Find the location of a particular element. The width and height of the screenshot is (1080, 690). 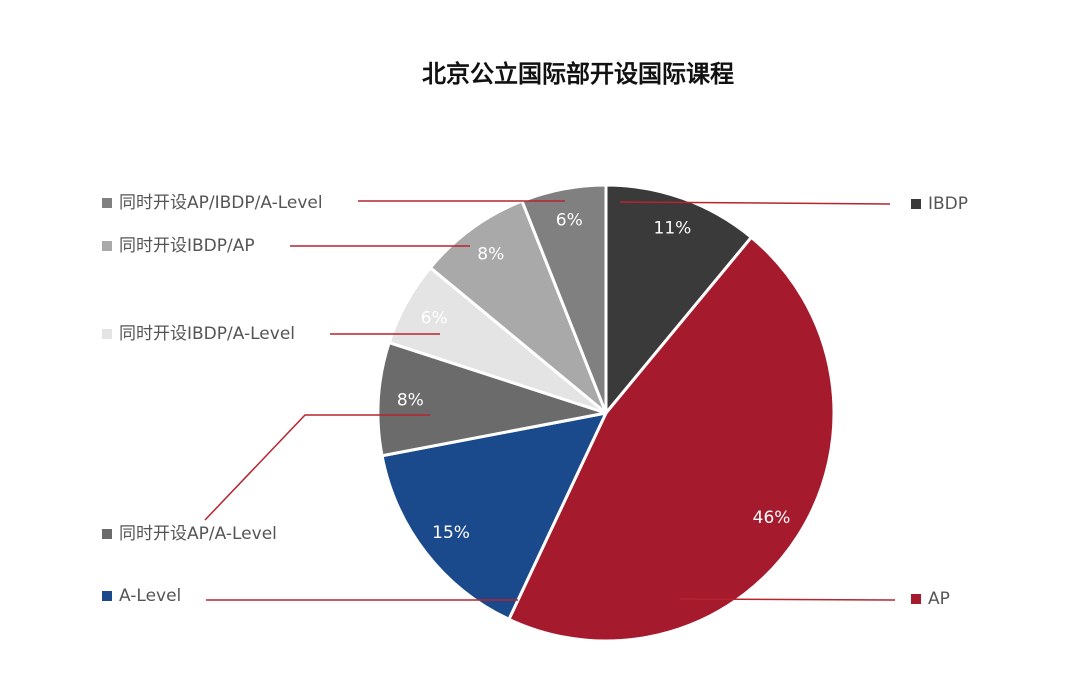

pie-slice-ibdp-ap is located at coordinates (518, 307).